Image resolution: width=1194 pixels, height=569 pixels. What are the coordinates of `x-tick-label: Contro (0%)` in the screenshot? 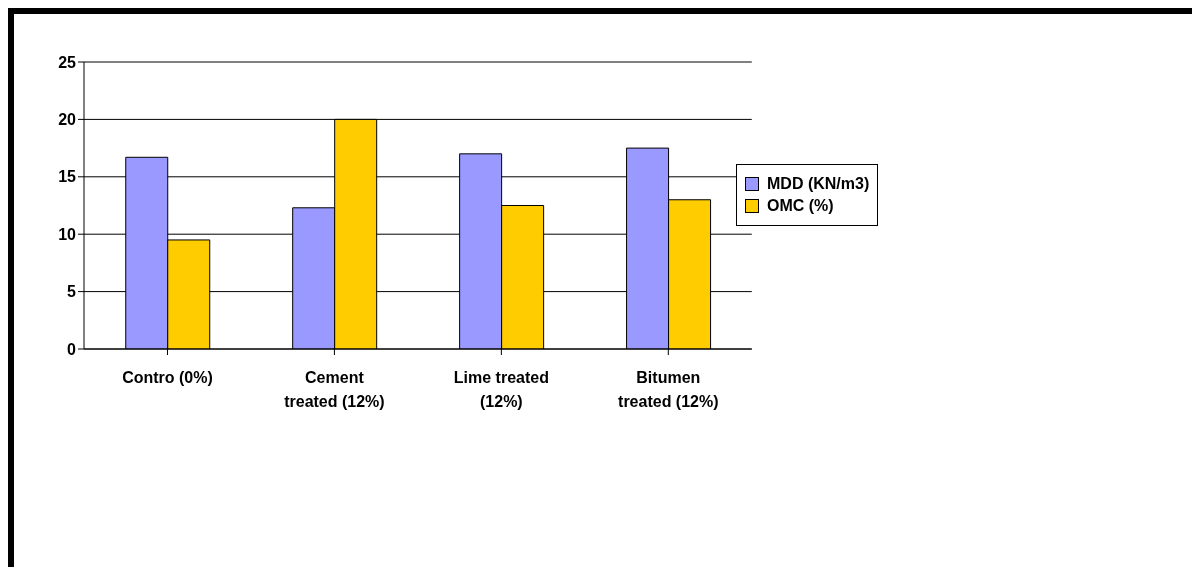 It's located at (167, 377).